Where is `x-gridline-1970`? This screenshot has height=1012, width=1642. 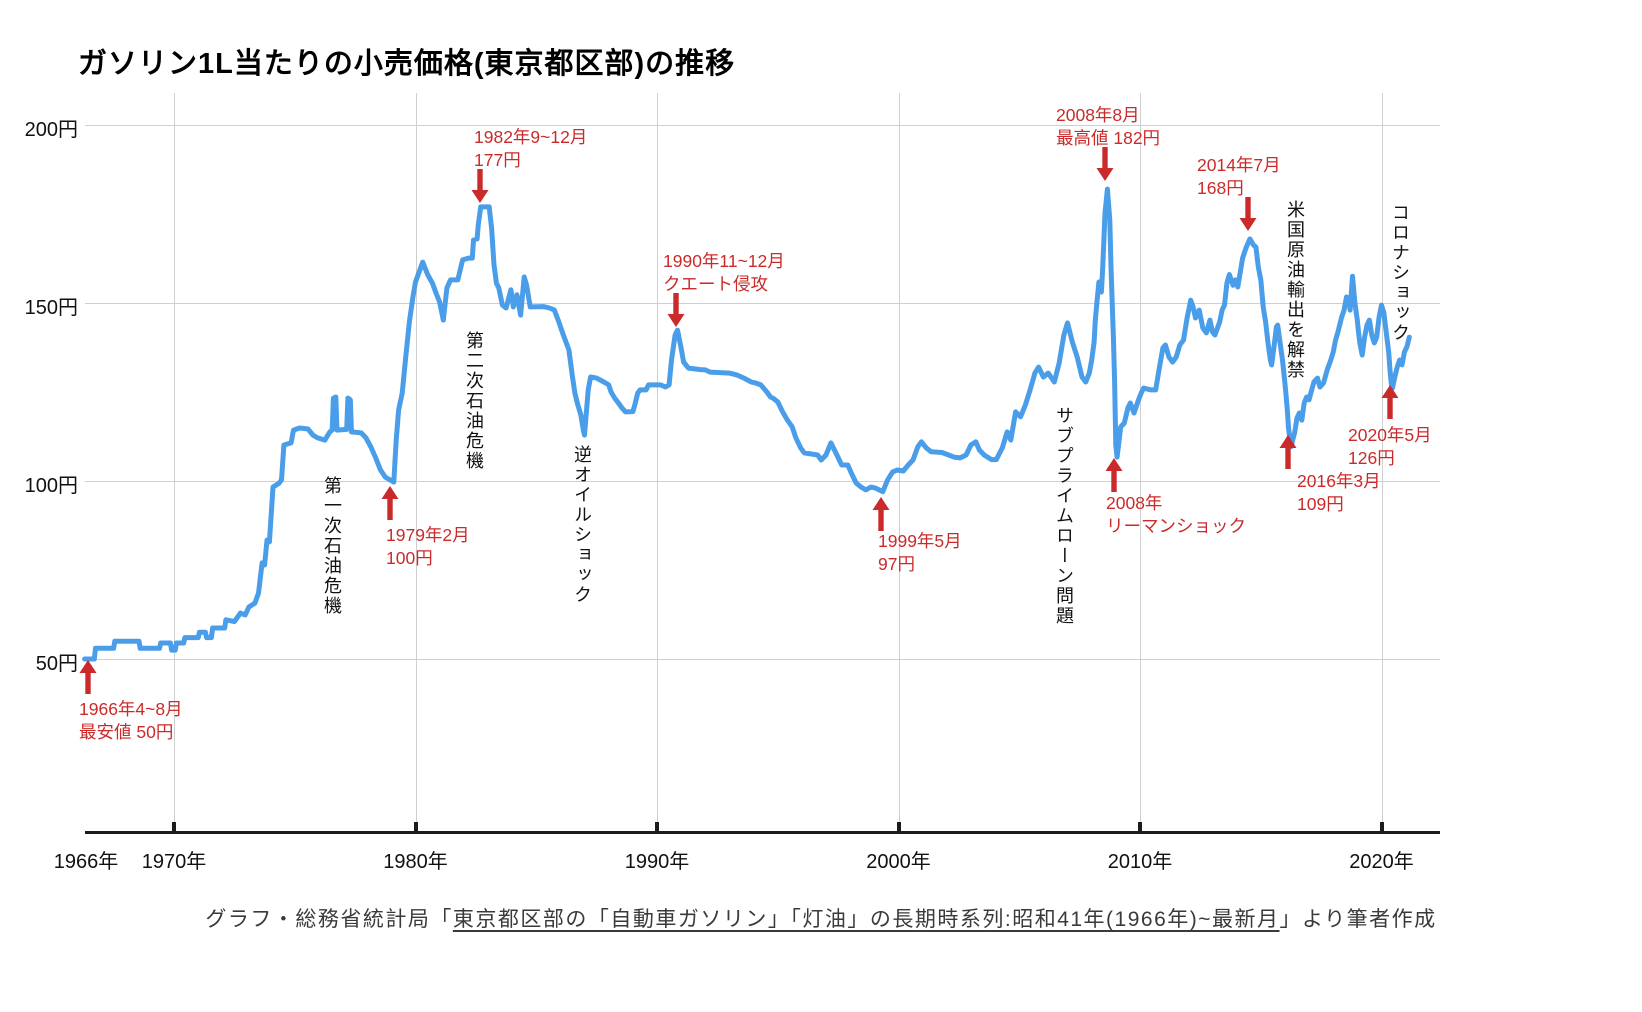
x-gridline-1970 is located at coordinates (174, 462).